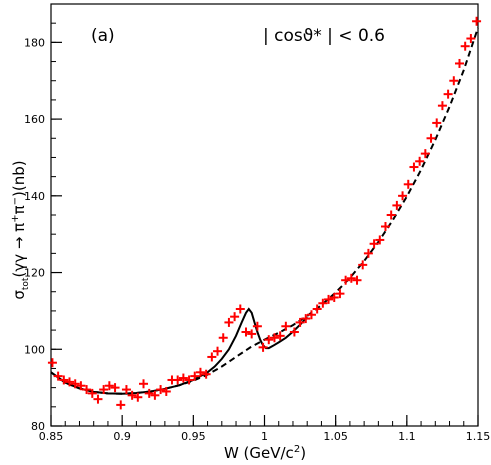  Describe the element at coordinates (34, 42) in the screenshot. I see `y-tick-label: 180` at that location.